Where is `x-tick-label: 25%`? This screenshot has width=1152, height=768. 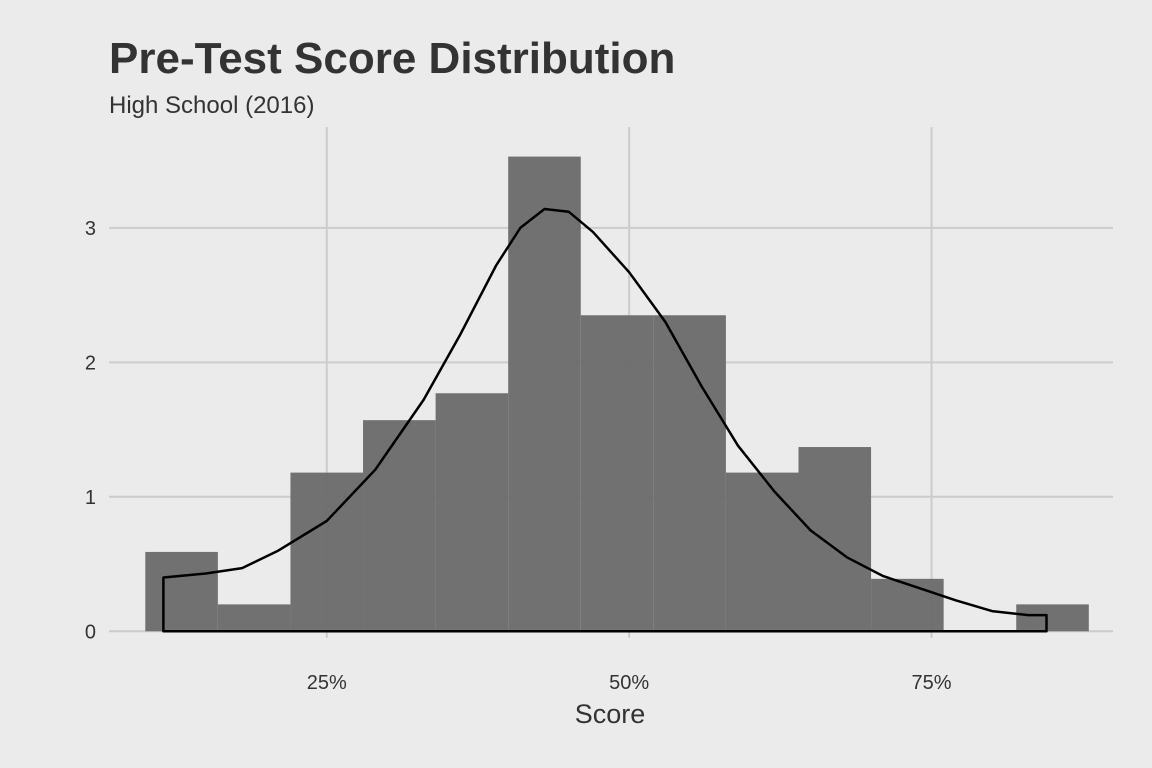 x-tick-label: 25% is located at coordinates (327, 683).